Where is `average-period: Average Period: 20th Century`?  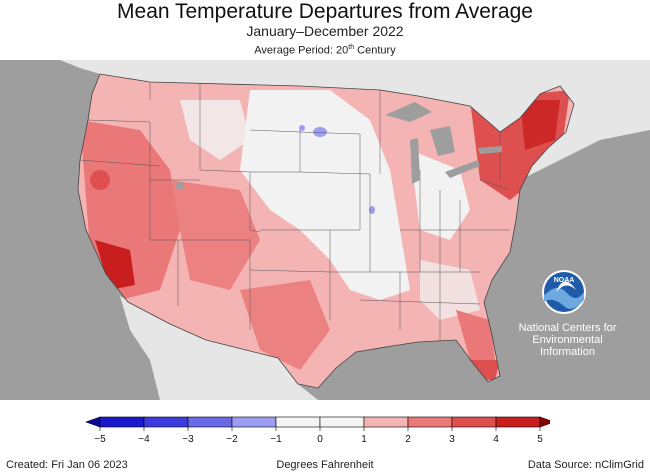
average-period: Average Period: 20th Century is located at coordinates (325, 49).